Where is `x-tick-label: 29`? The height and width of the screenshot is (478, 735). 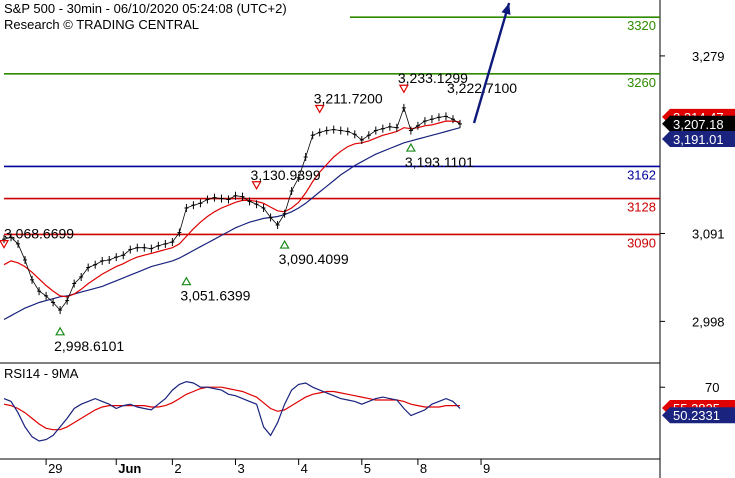
x-tick-label: 29 is located at coordinates (55, 468).